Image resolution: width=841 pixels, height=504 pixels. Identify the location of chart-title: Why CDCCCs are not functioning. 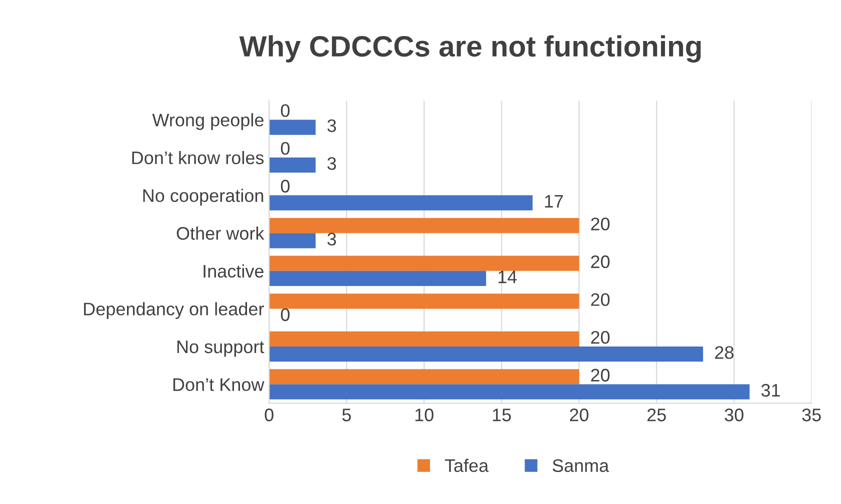
(470, 49).